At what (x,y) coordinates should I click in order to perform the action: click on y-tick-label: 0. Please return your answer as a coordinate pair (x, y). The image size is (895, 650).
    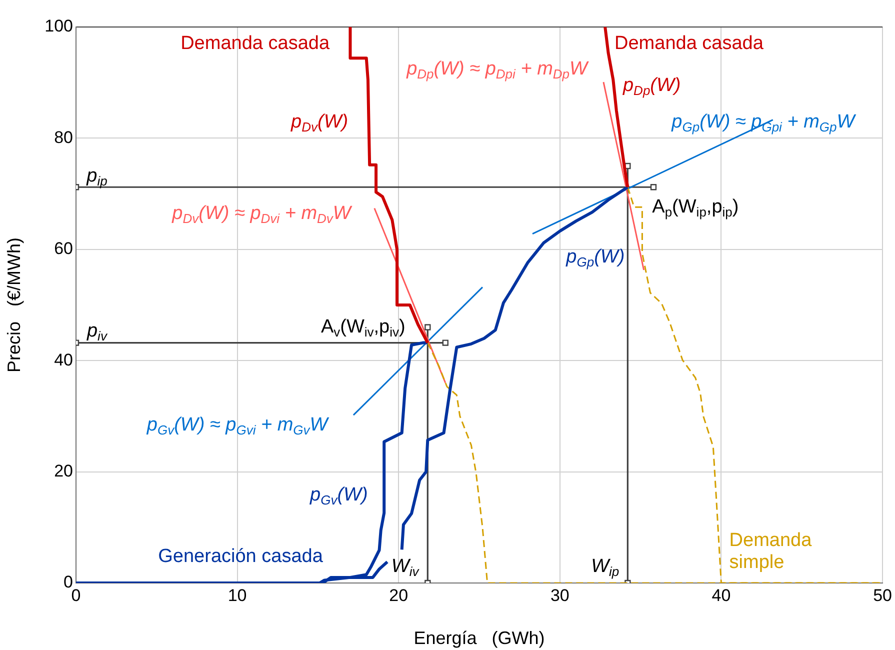
    Looking at the image, I should click on (68, 582).